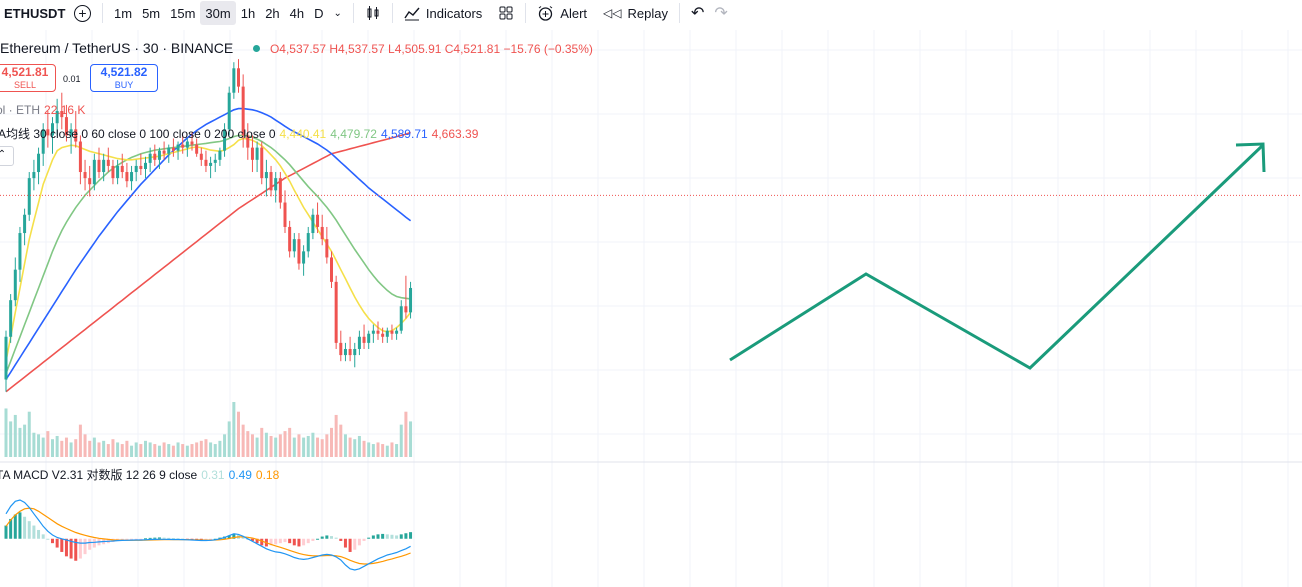  Describe the element at coordinates (679, 13) in the screenshot. I see `toolbar-separator` at that location.